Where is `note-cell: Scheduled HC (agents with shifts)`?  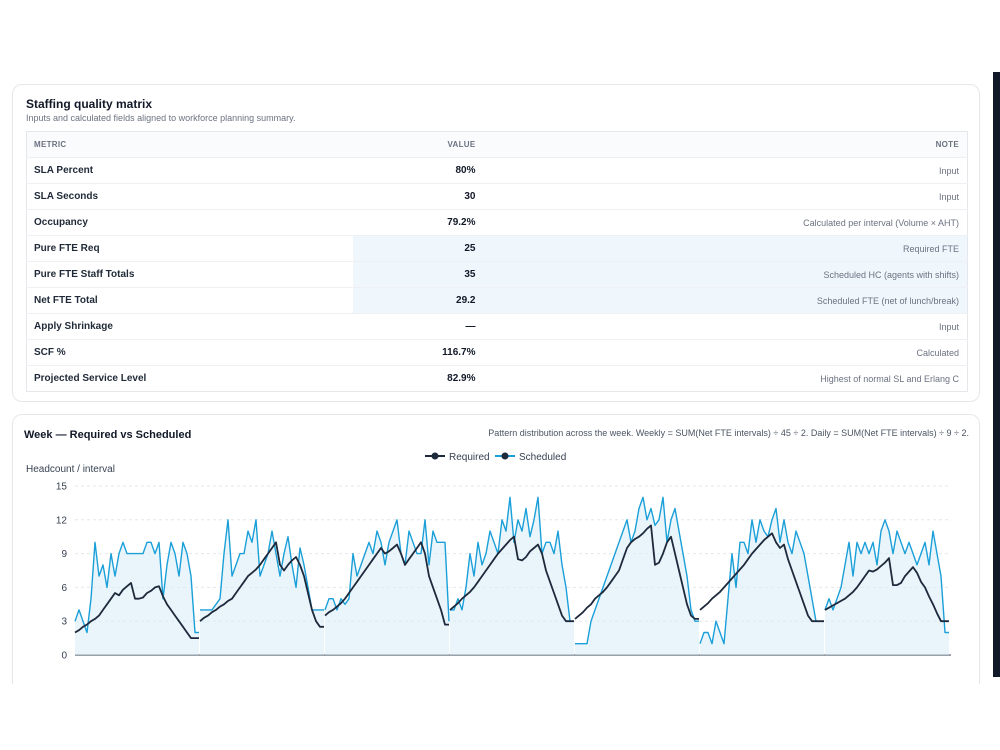 note-cell: Scheduled HC (agents with shifts) is located at coordinates (727, 274).